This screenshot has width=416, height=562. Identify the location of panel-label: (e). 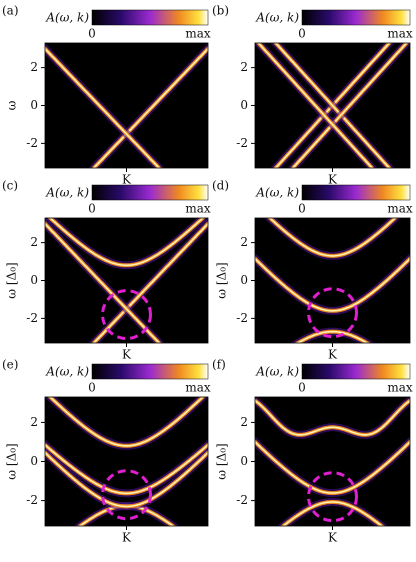
(10, 365).